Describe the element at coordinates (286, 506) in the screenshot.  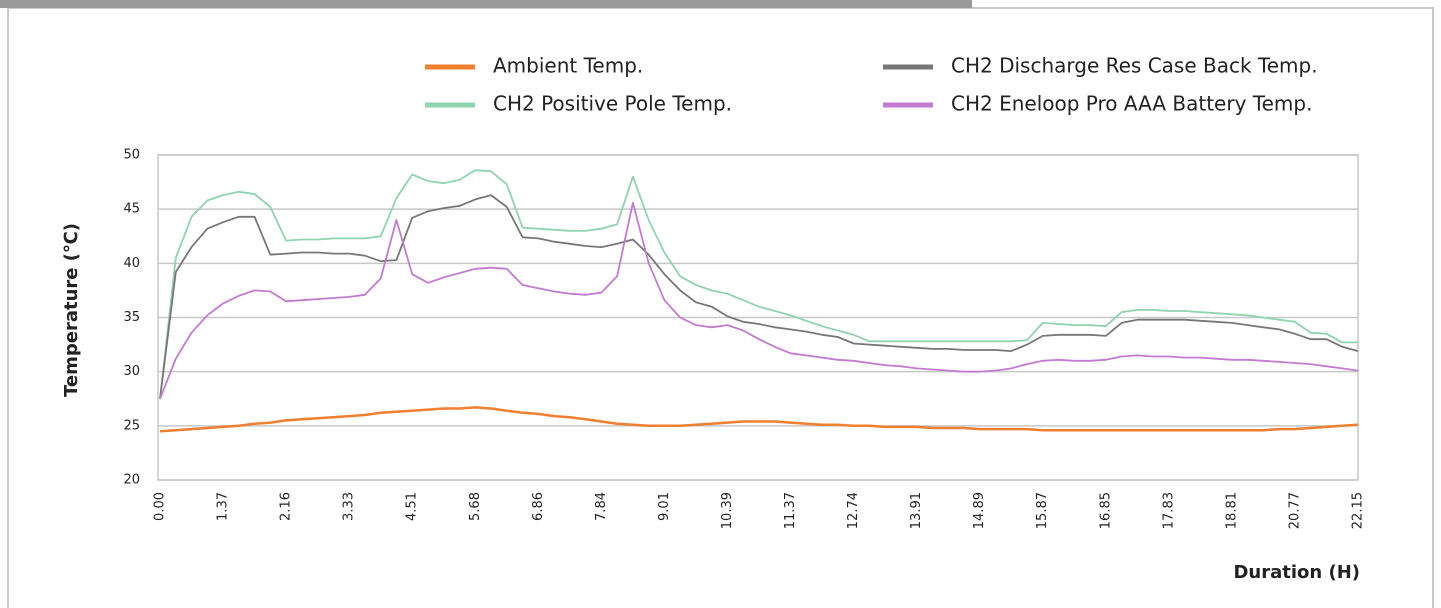
I see `x-tick-label: 2.16` at that location.